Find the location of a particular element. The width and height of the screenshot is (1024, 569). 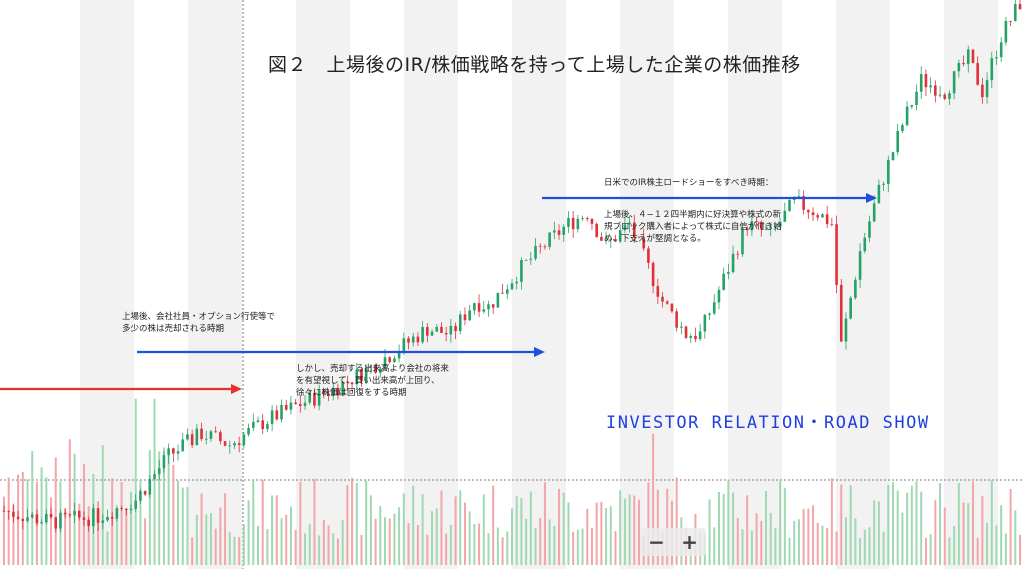

chart-title: 図２ 上場後のIR/株価戦略を持って上場した企業の株価推移 is located at coordinates (534, 65).